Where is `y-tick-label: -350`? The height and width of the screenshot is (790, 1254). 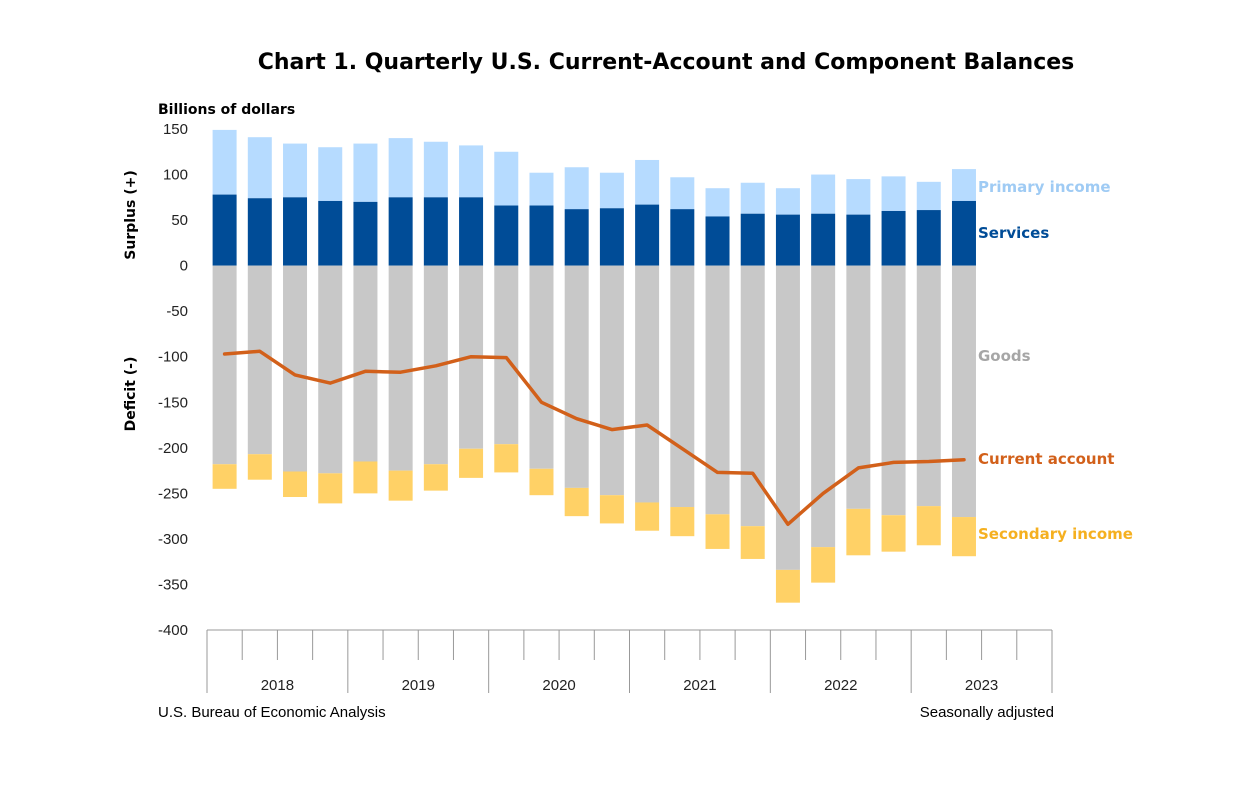 y-tick-label: -350 is located at coordinates (173, 584).